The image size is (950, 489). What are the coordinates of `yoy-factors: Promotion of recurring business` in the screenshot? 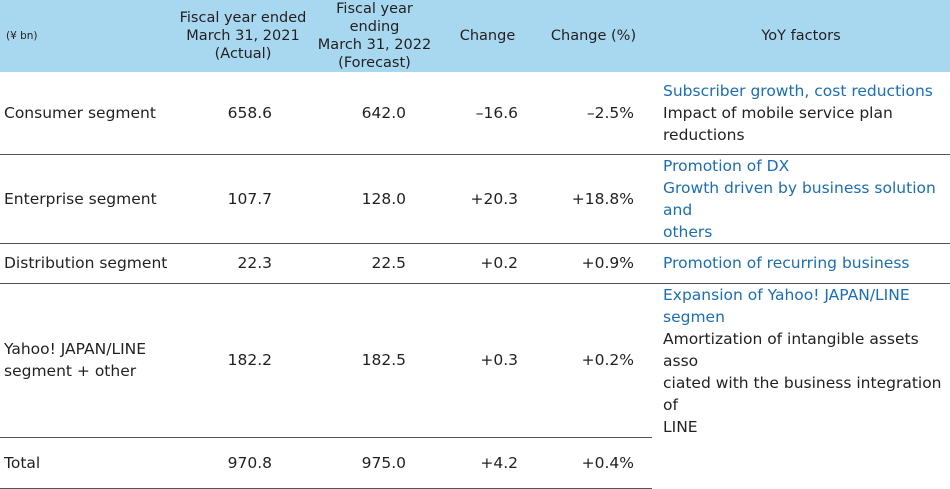 It's located at (801, 262).